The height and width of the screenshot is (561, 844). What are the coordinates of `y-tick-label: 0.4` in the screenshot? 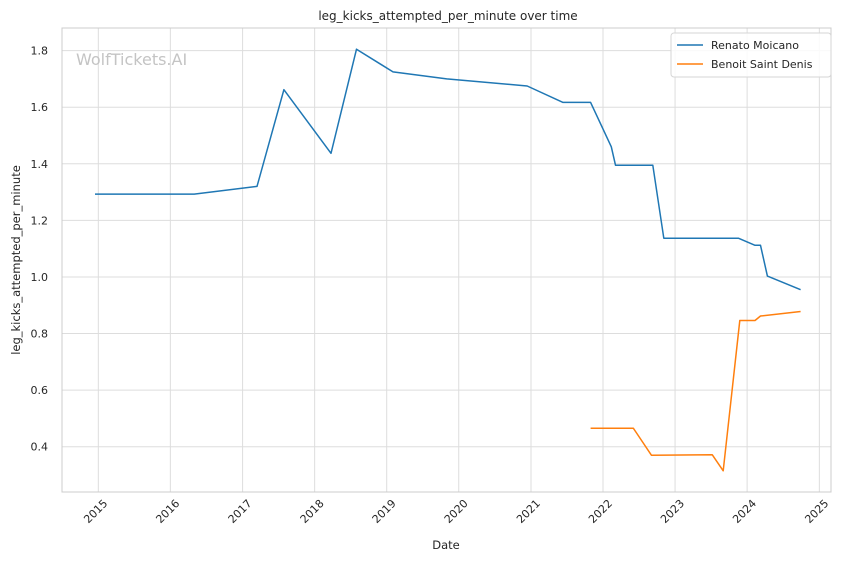 It's located at (40, 447).